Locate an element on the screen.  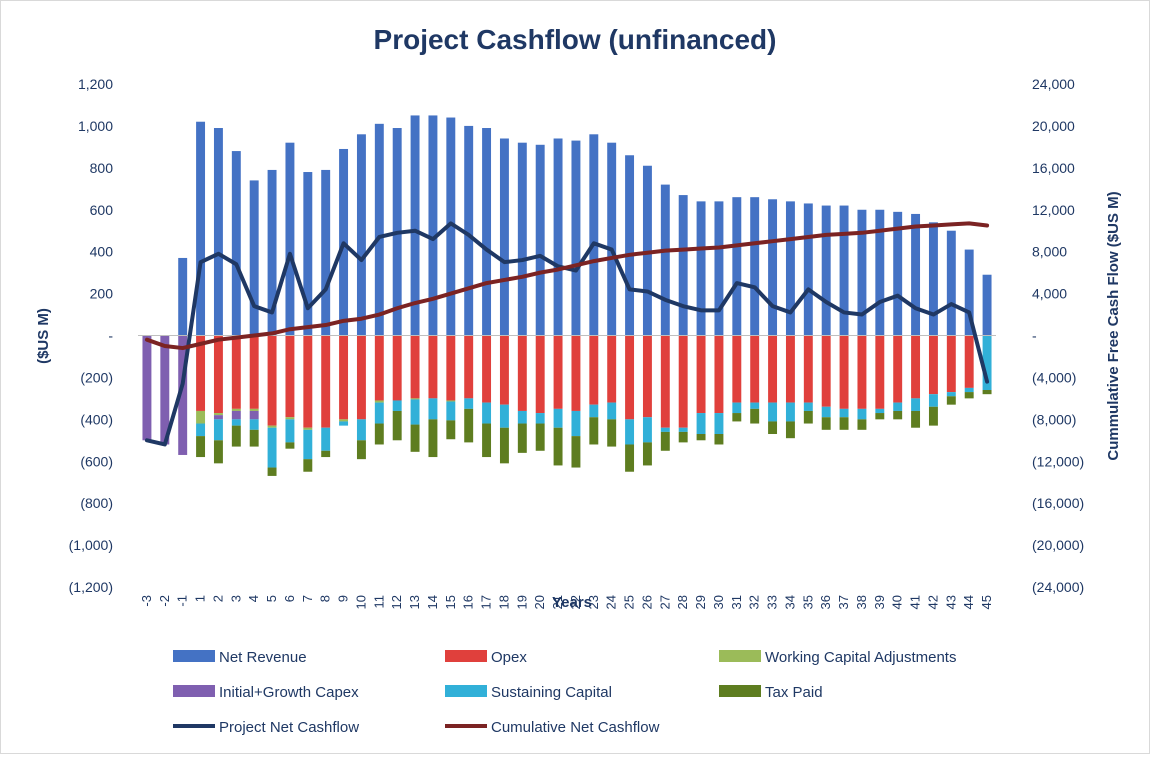
x-tick-label: -3 is located at coordinates (146, 601).